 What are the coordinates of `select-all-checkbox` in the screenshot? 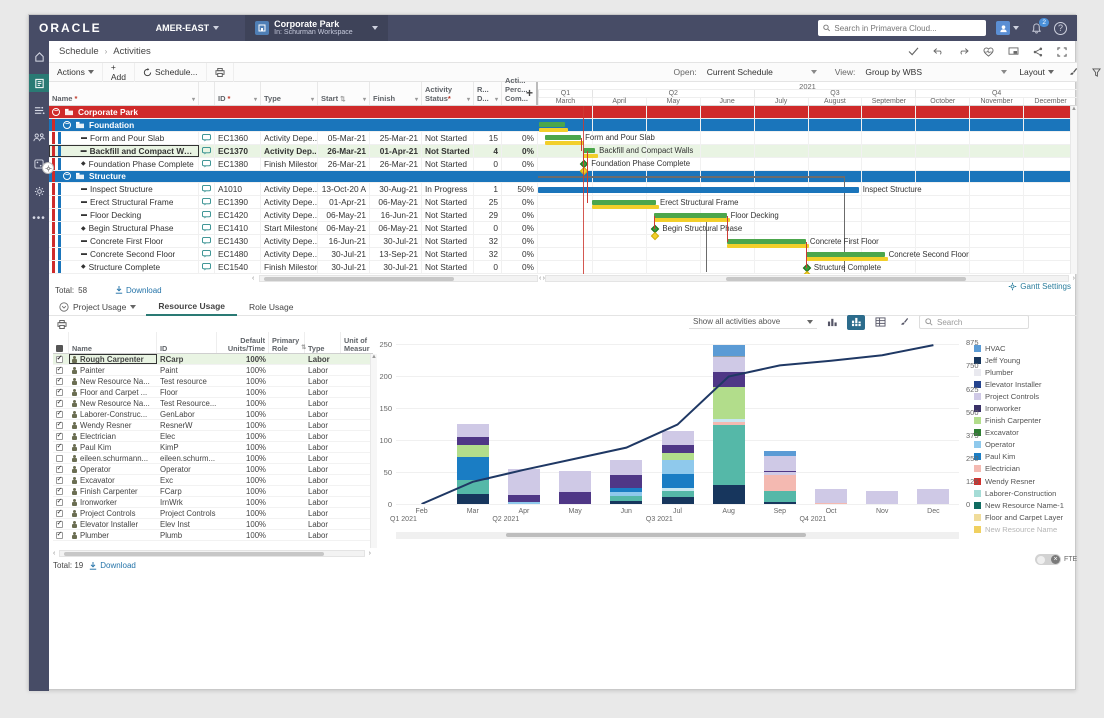 It's located at (59, 348).